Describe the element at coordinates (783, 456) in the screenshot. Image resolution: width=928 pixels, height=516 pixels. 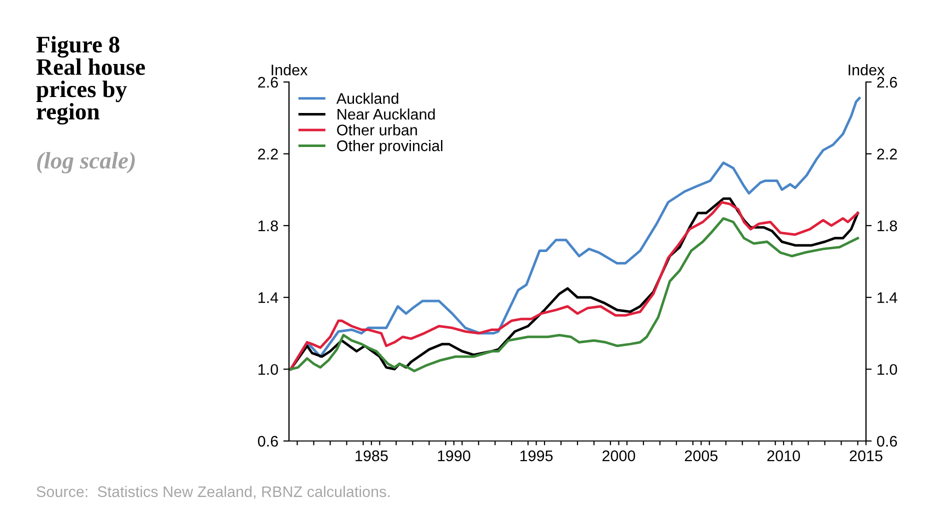
I see `x-tick-label: 2010` at that location.